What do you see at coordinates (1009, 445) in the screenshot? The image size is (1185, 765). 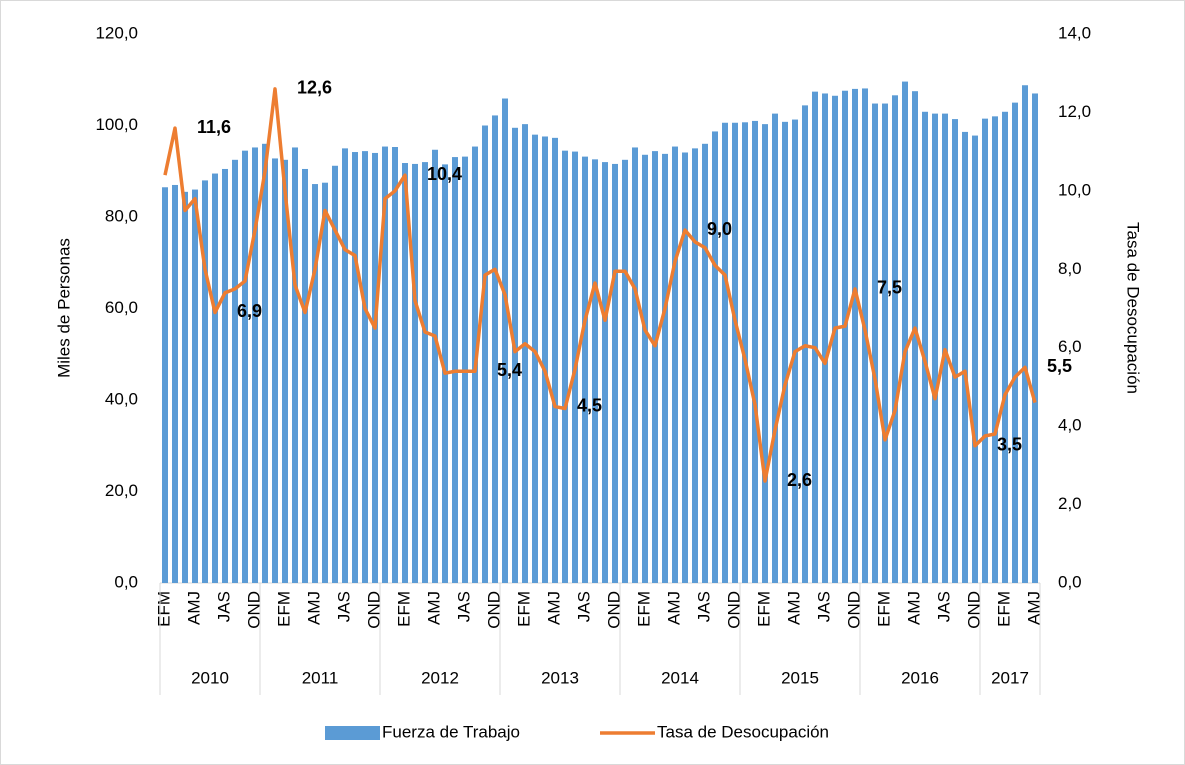 I see `data-label: 3,5` at bounding box center [1009, 445].